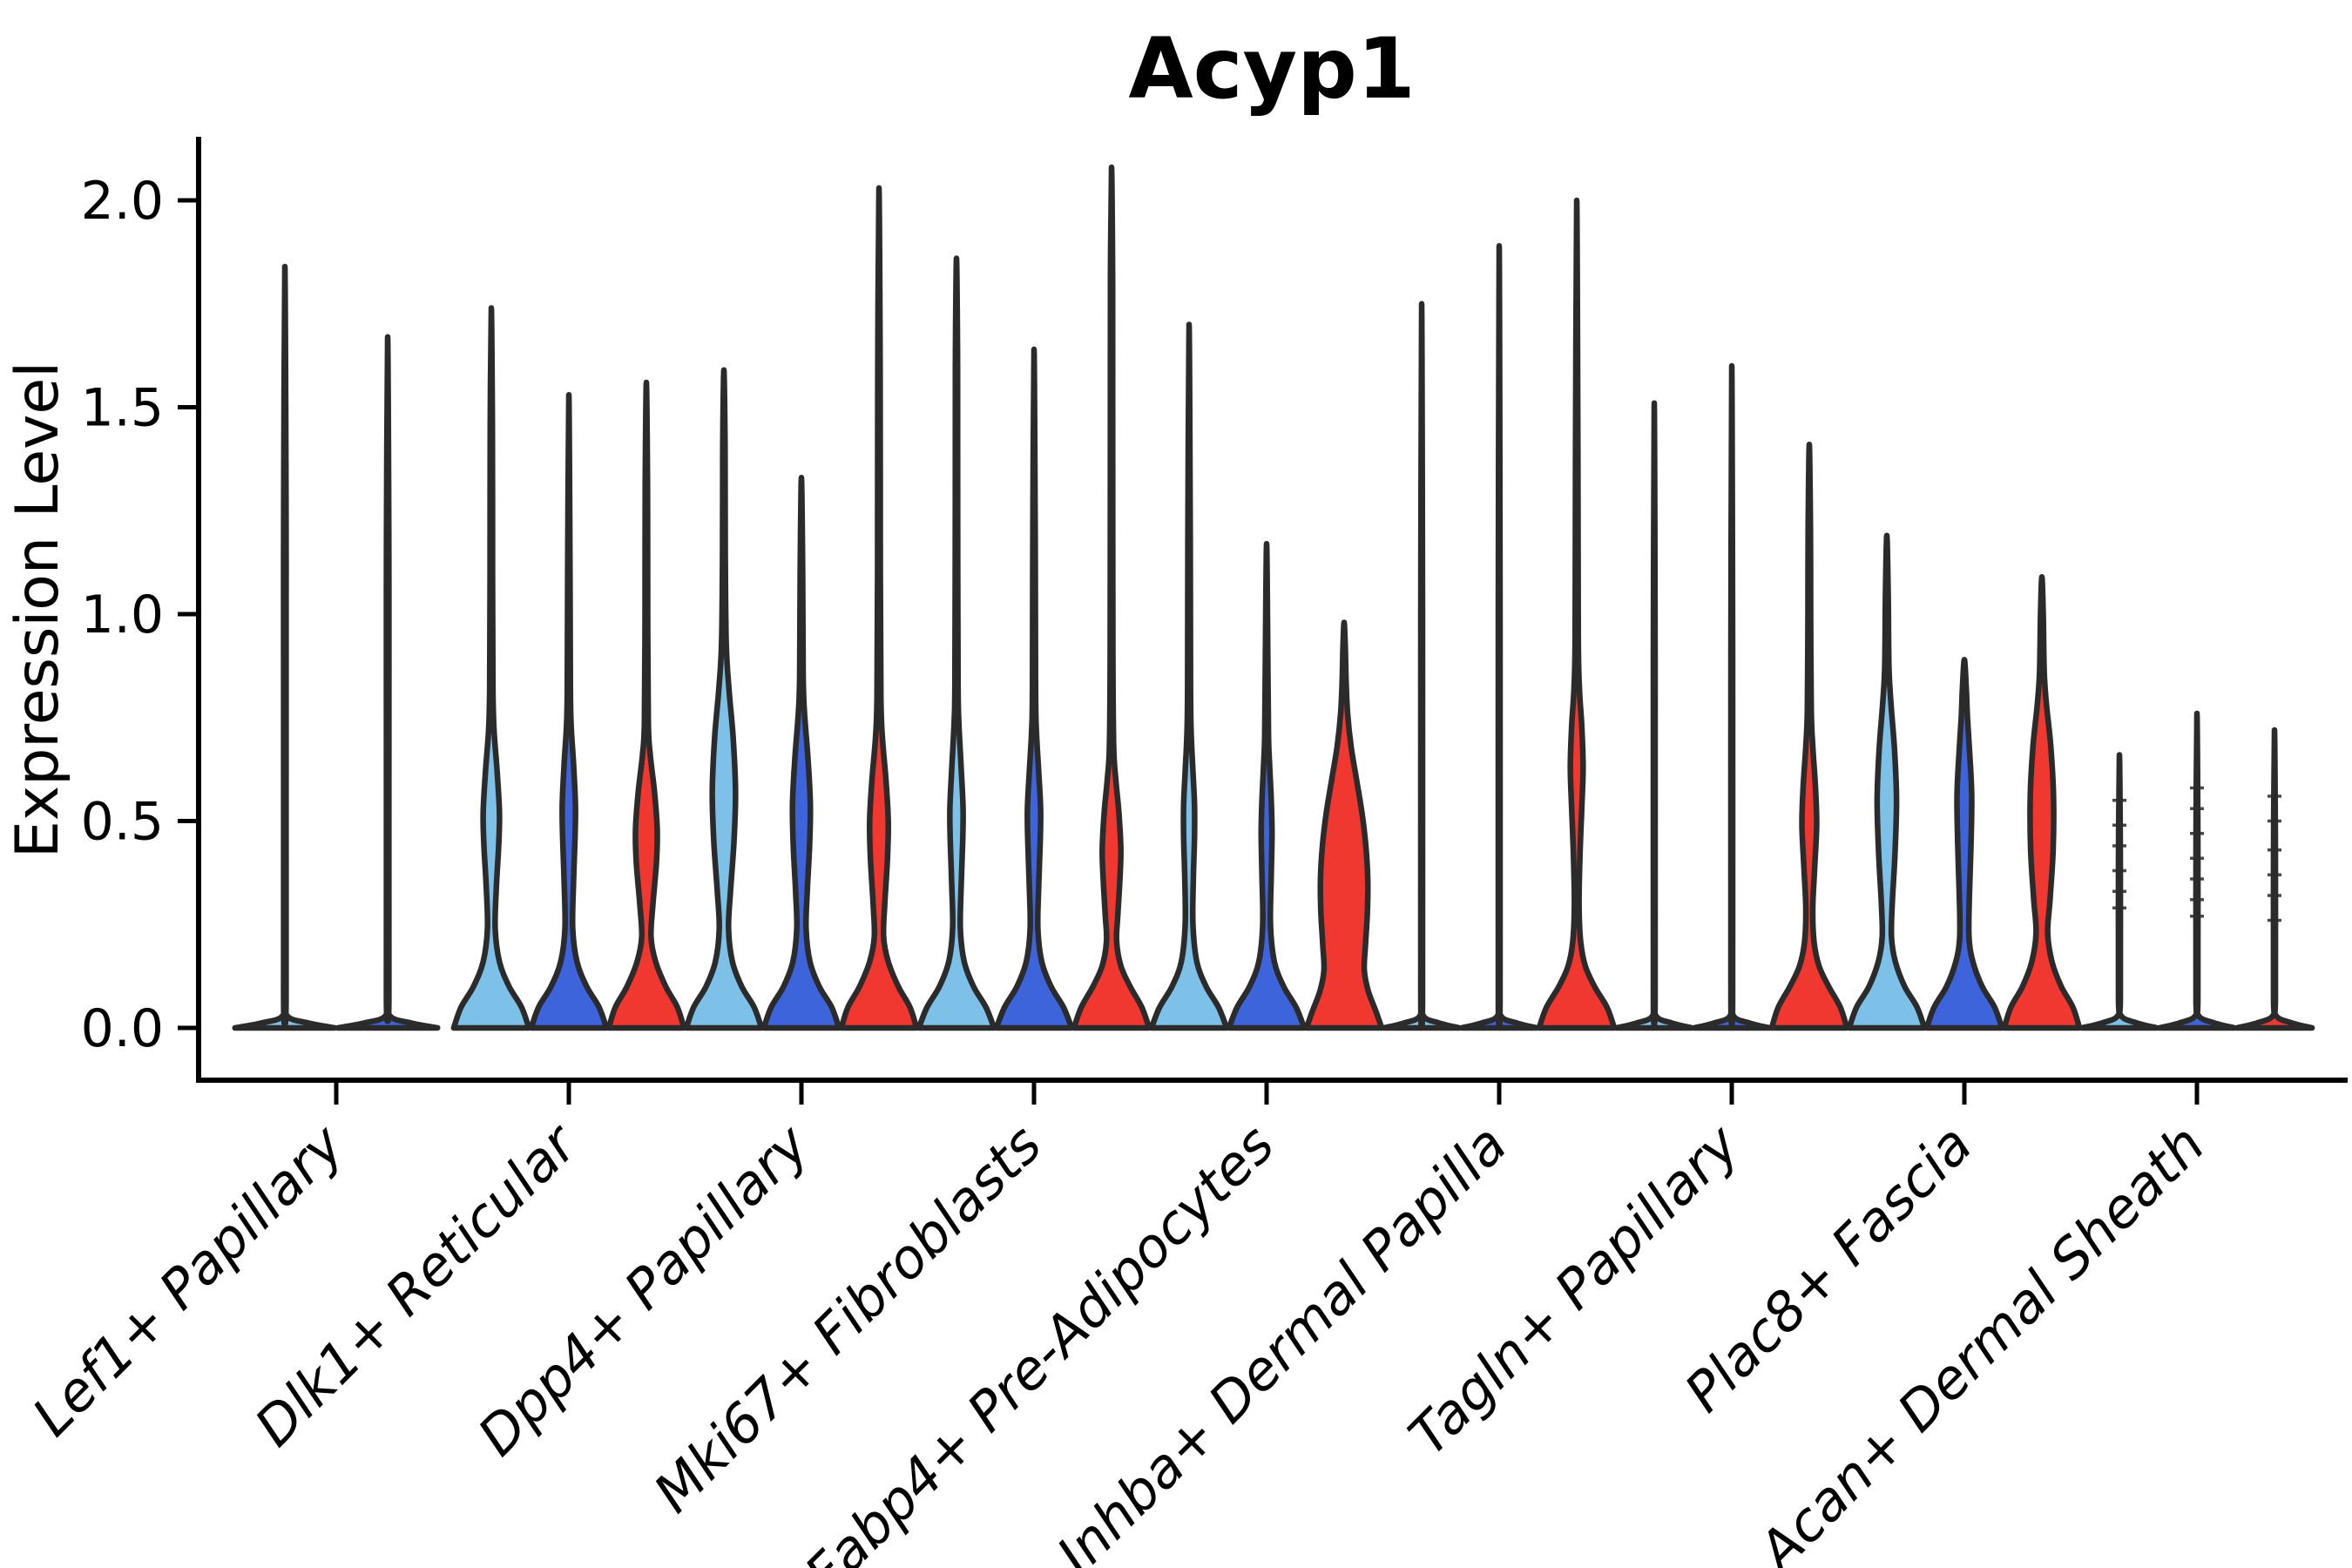 This screenshot has height=1568, width=2352. I want to click on x-tick-label-inhba-dermal-papilla: Inhba+ Dermal Papilla, so click(1281, 1340).